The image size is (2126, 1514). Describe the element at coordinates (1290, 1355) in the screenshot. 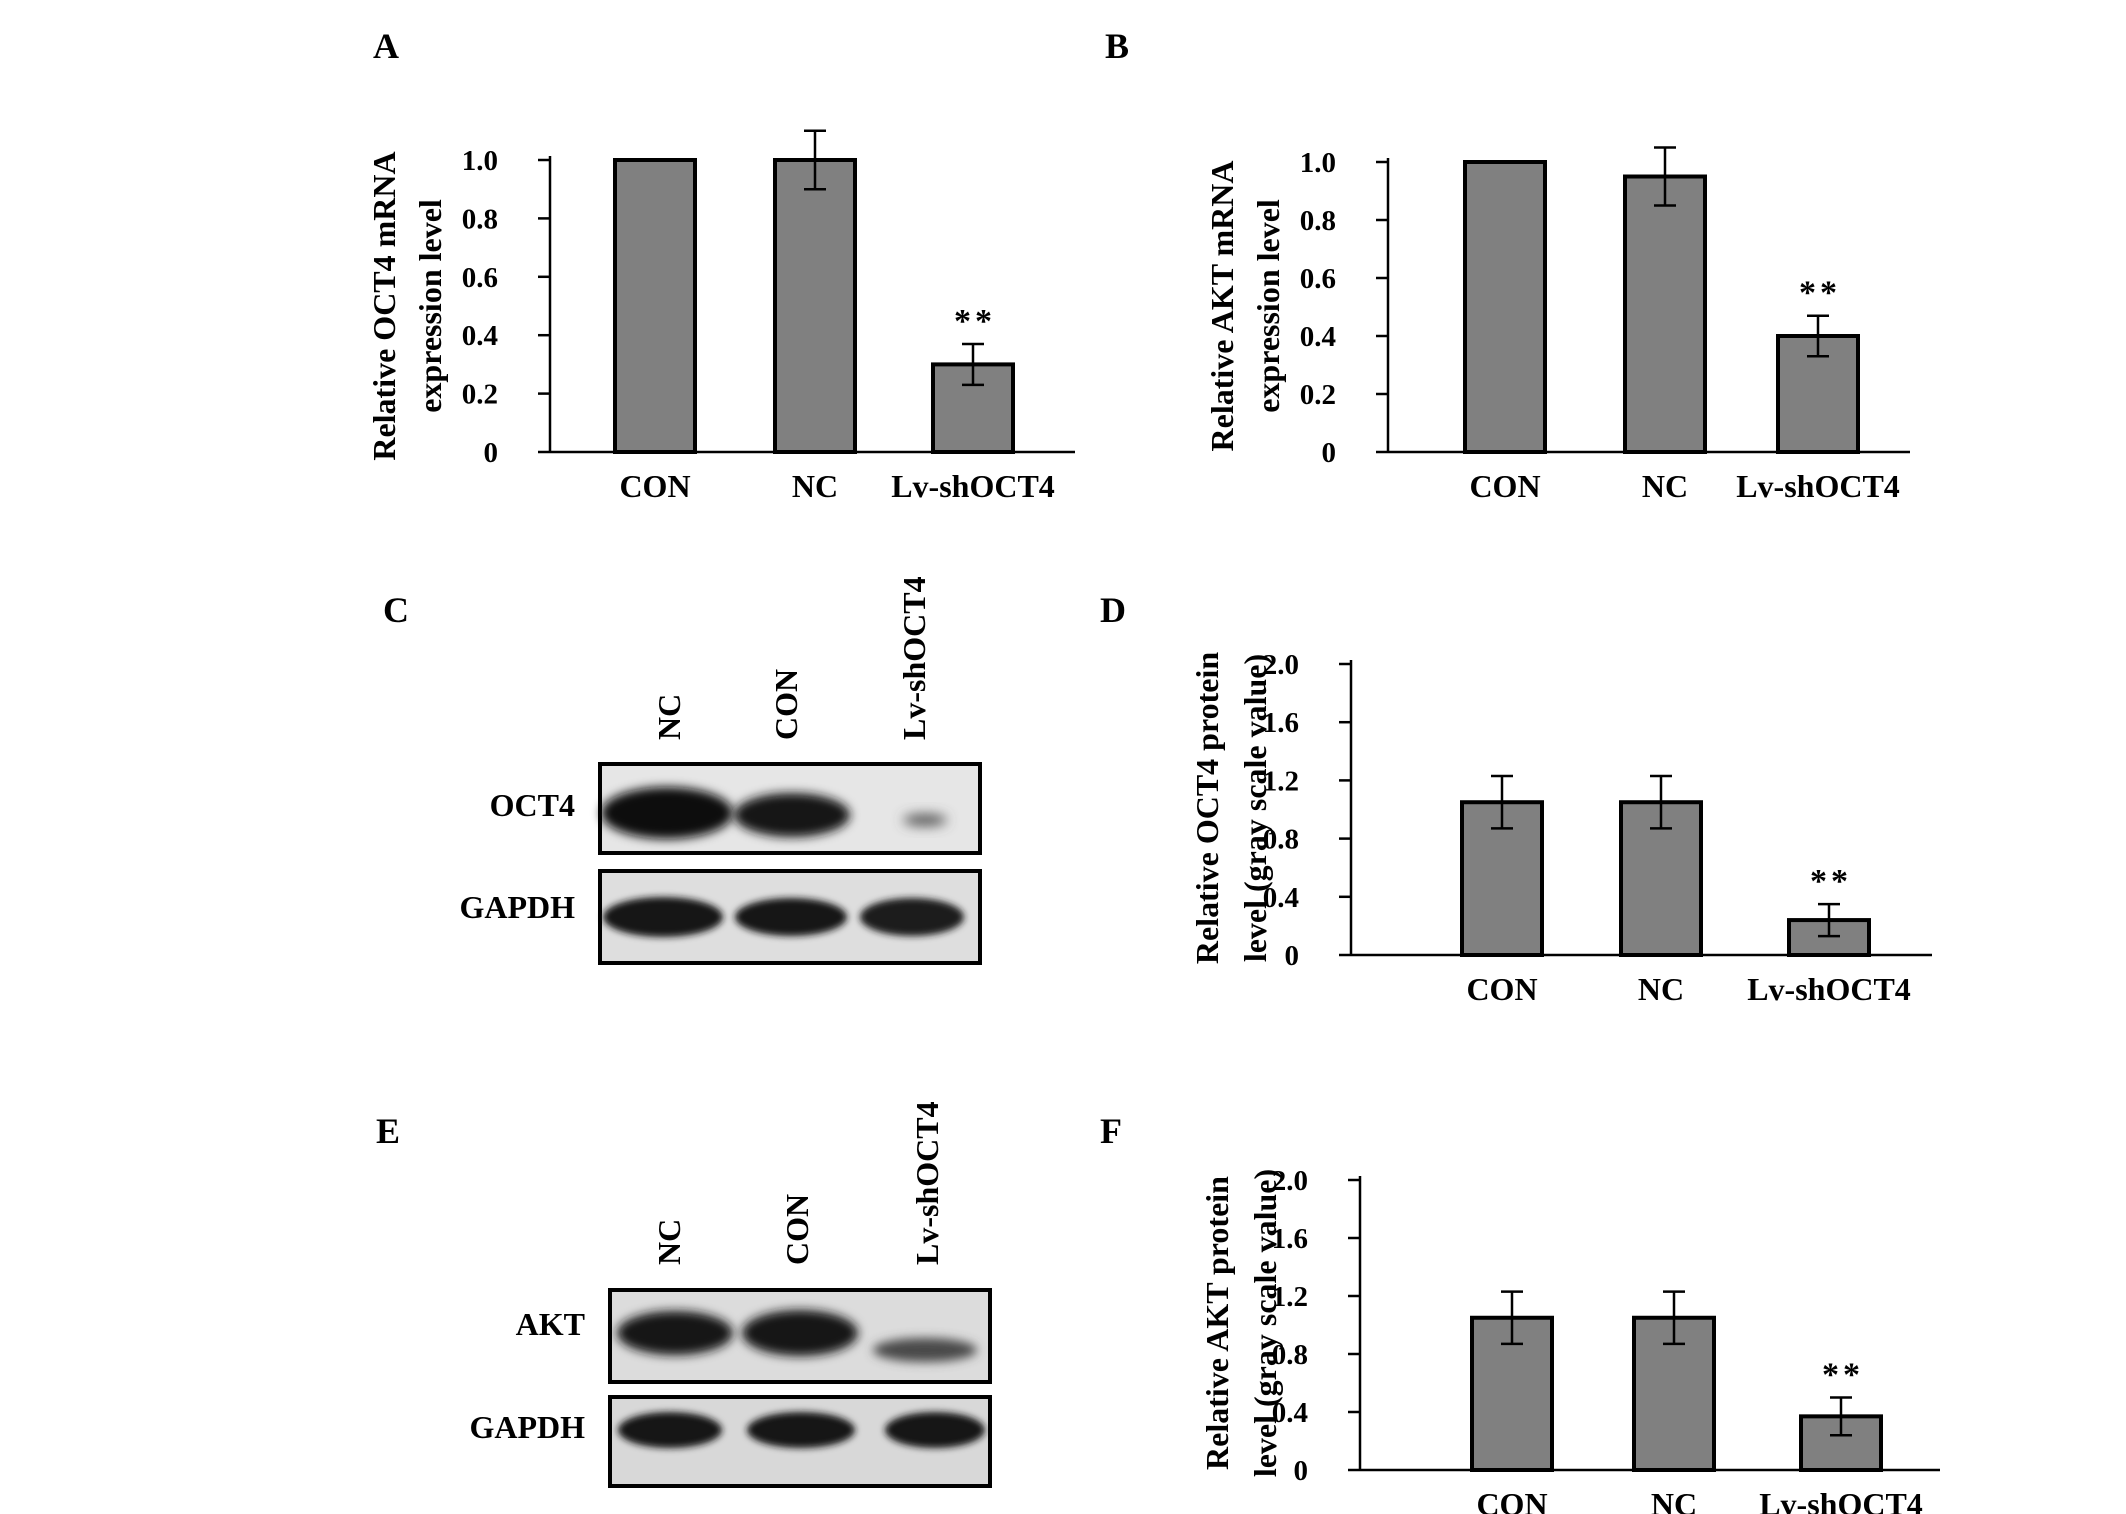

I see `chart-f-ytick-label: 0.8` at that location.